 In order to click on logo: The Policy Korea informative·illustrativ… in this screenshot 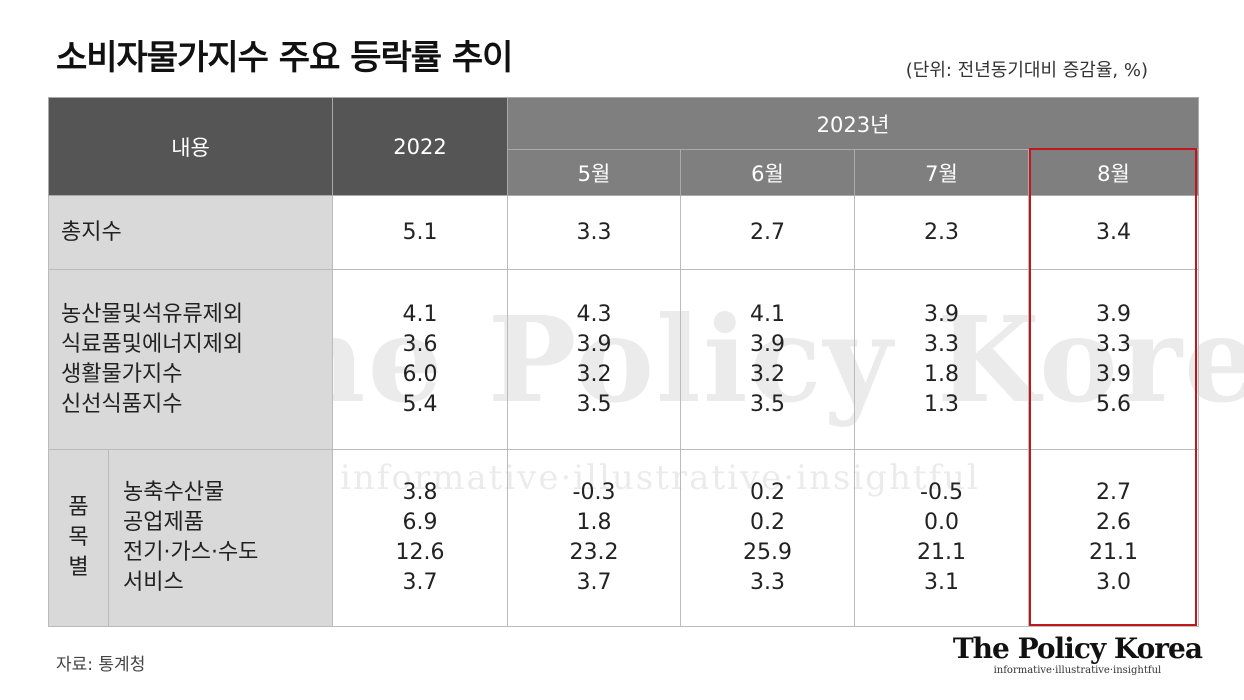, I will do `click(1077, 654)`.